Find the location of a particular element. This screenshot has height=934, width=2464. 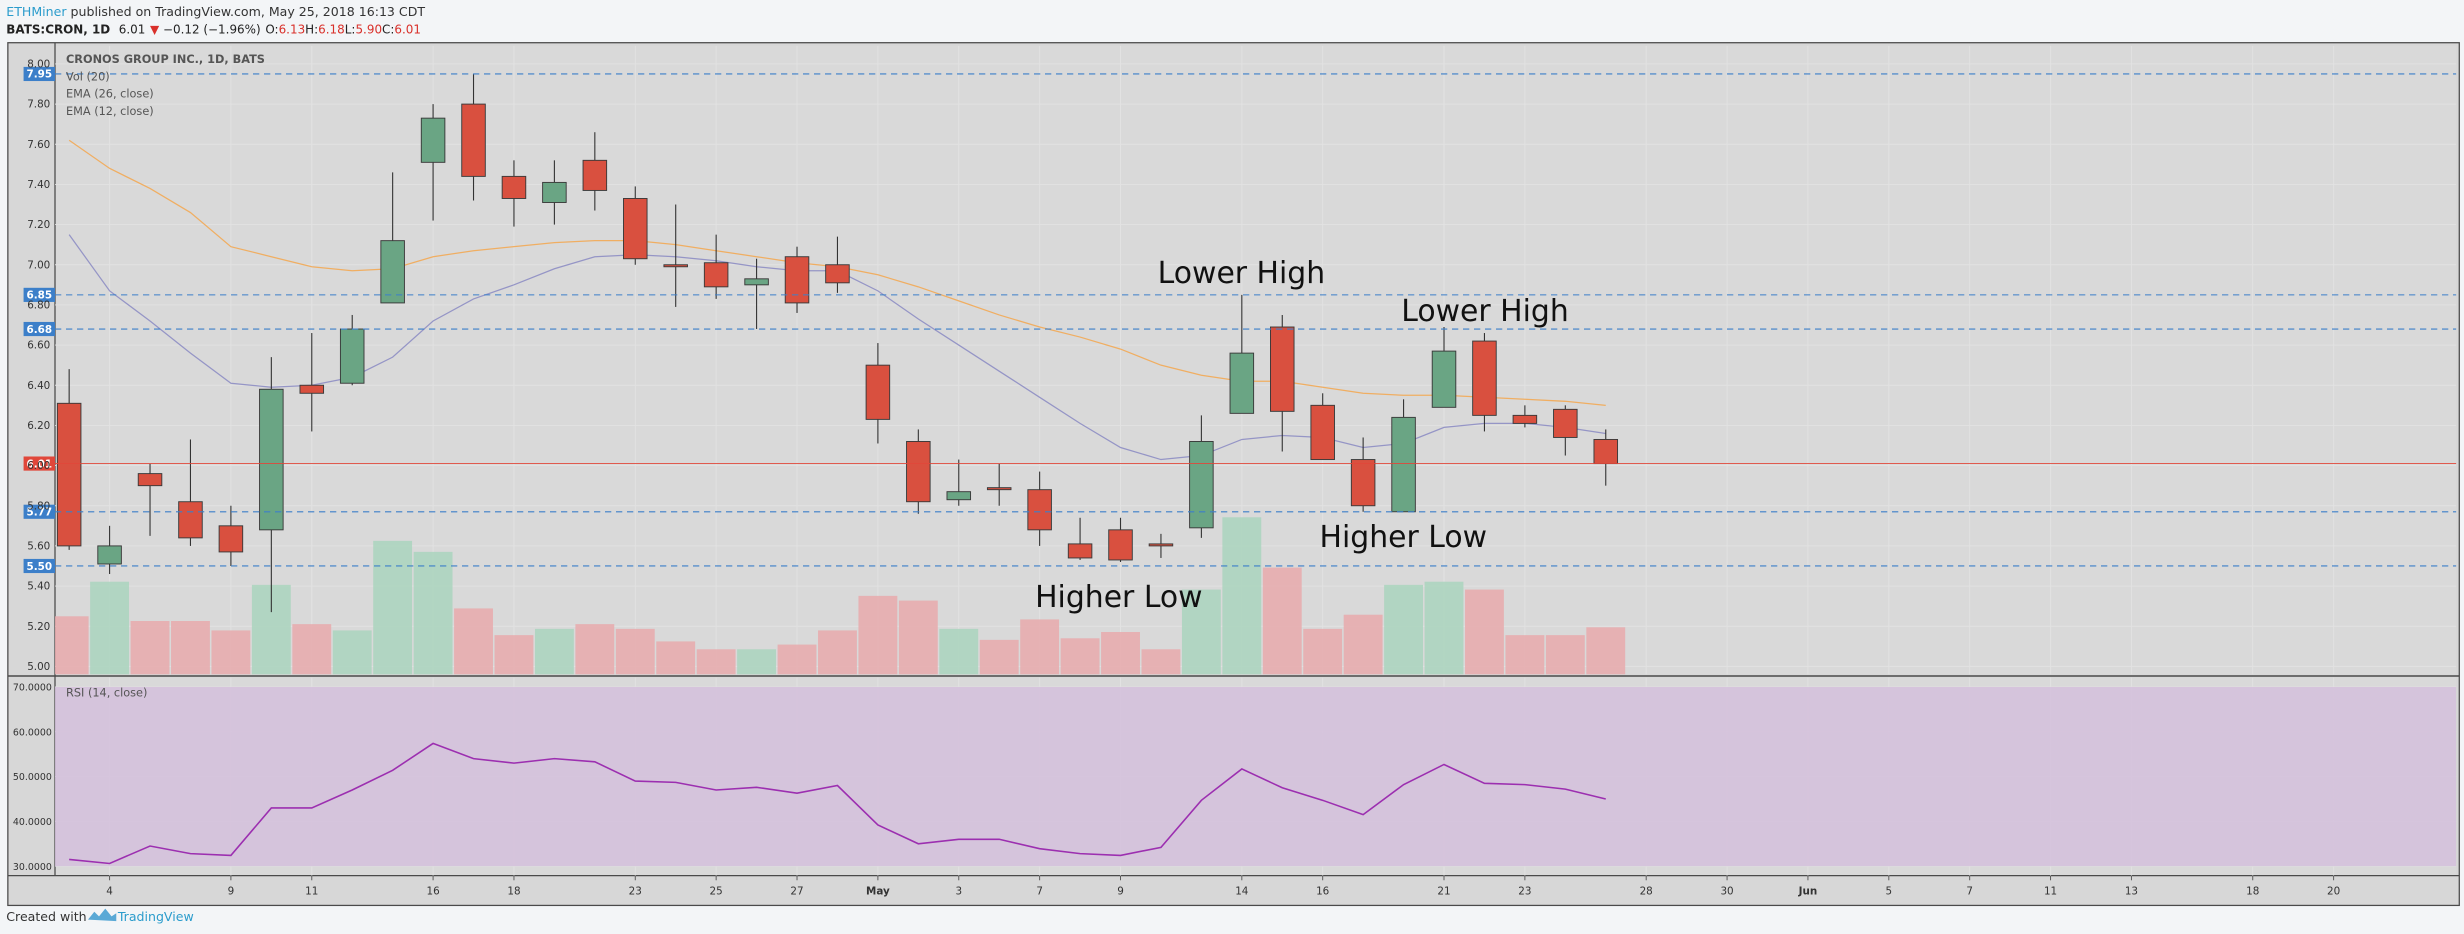

x-tick-label: 20 is located at coordinates (2333, 891).